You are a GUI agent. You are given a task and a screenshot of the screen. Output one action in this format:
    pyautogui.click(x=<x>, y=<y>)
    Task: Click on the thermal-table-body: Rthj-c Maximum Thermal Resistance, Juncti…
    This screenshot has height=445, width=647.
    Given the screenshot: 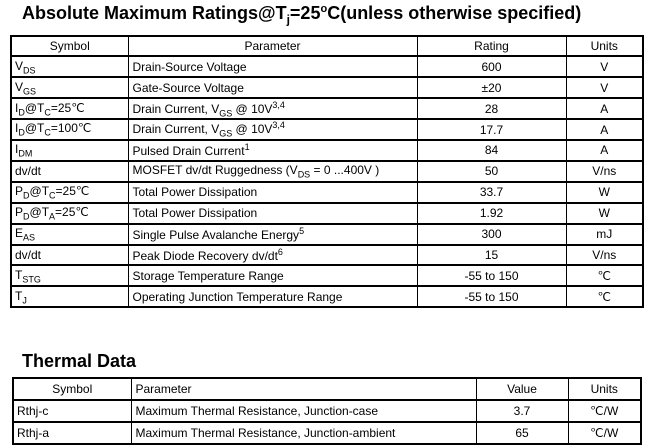 What is the action you would take?
    pyautogui.click(x=327, y=422)
    